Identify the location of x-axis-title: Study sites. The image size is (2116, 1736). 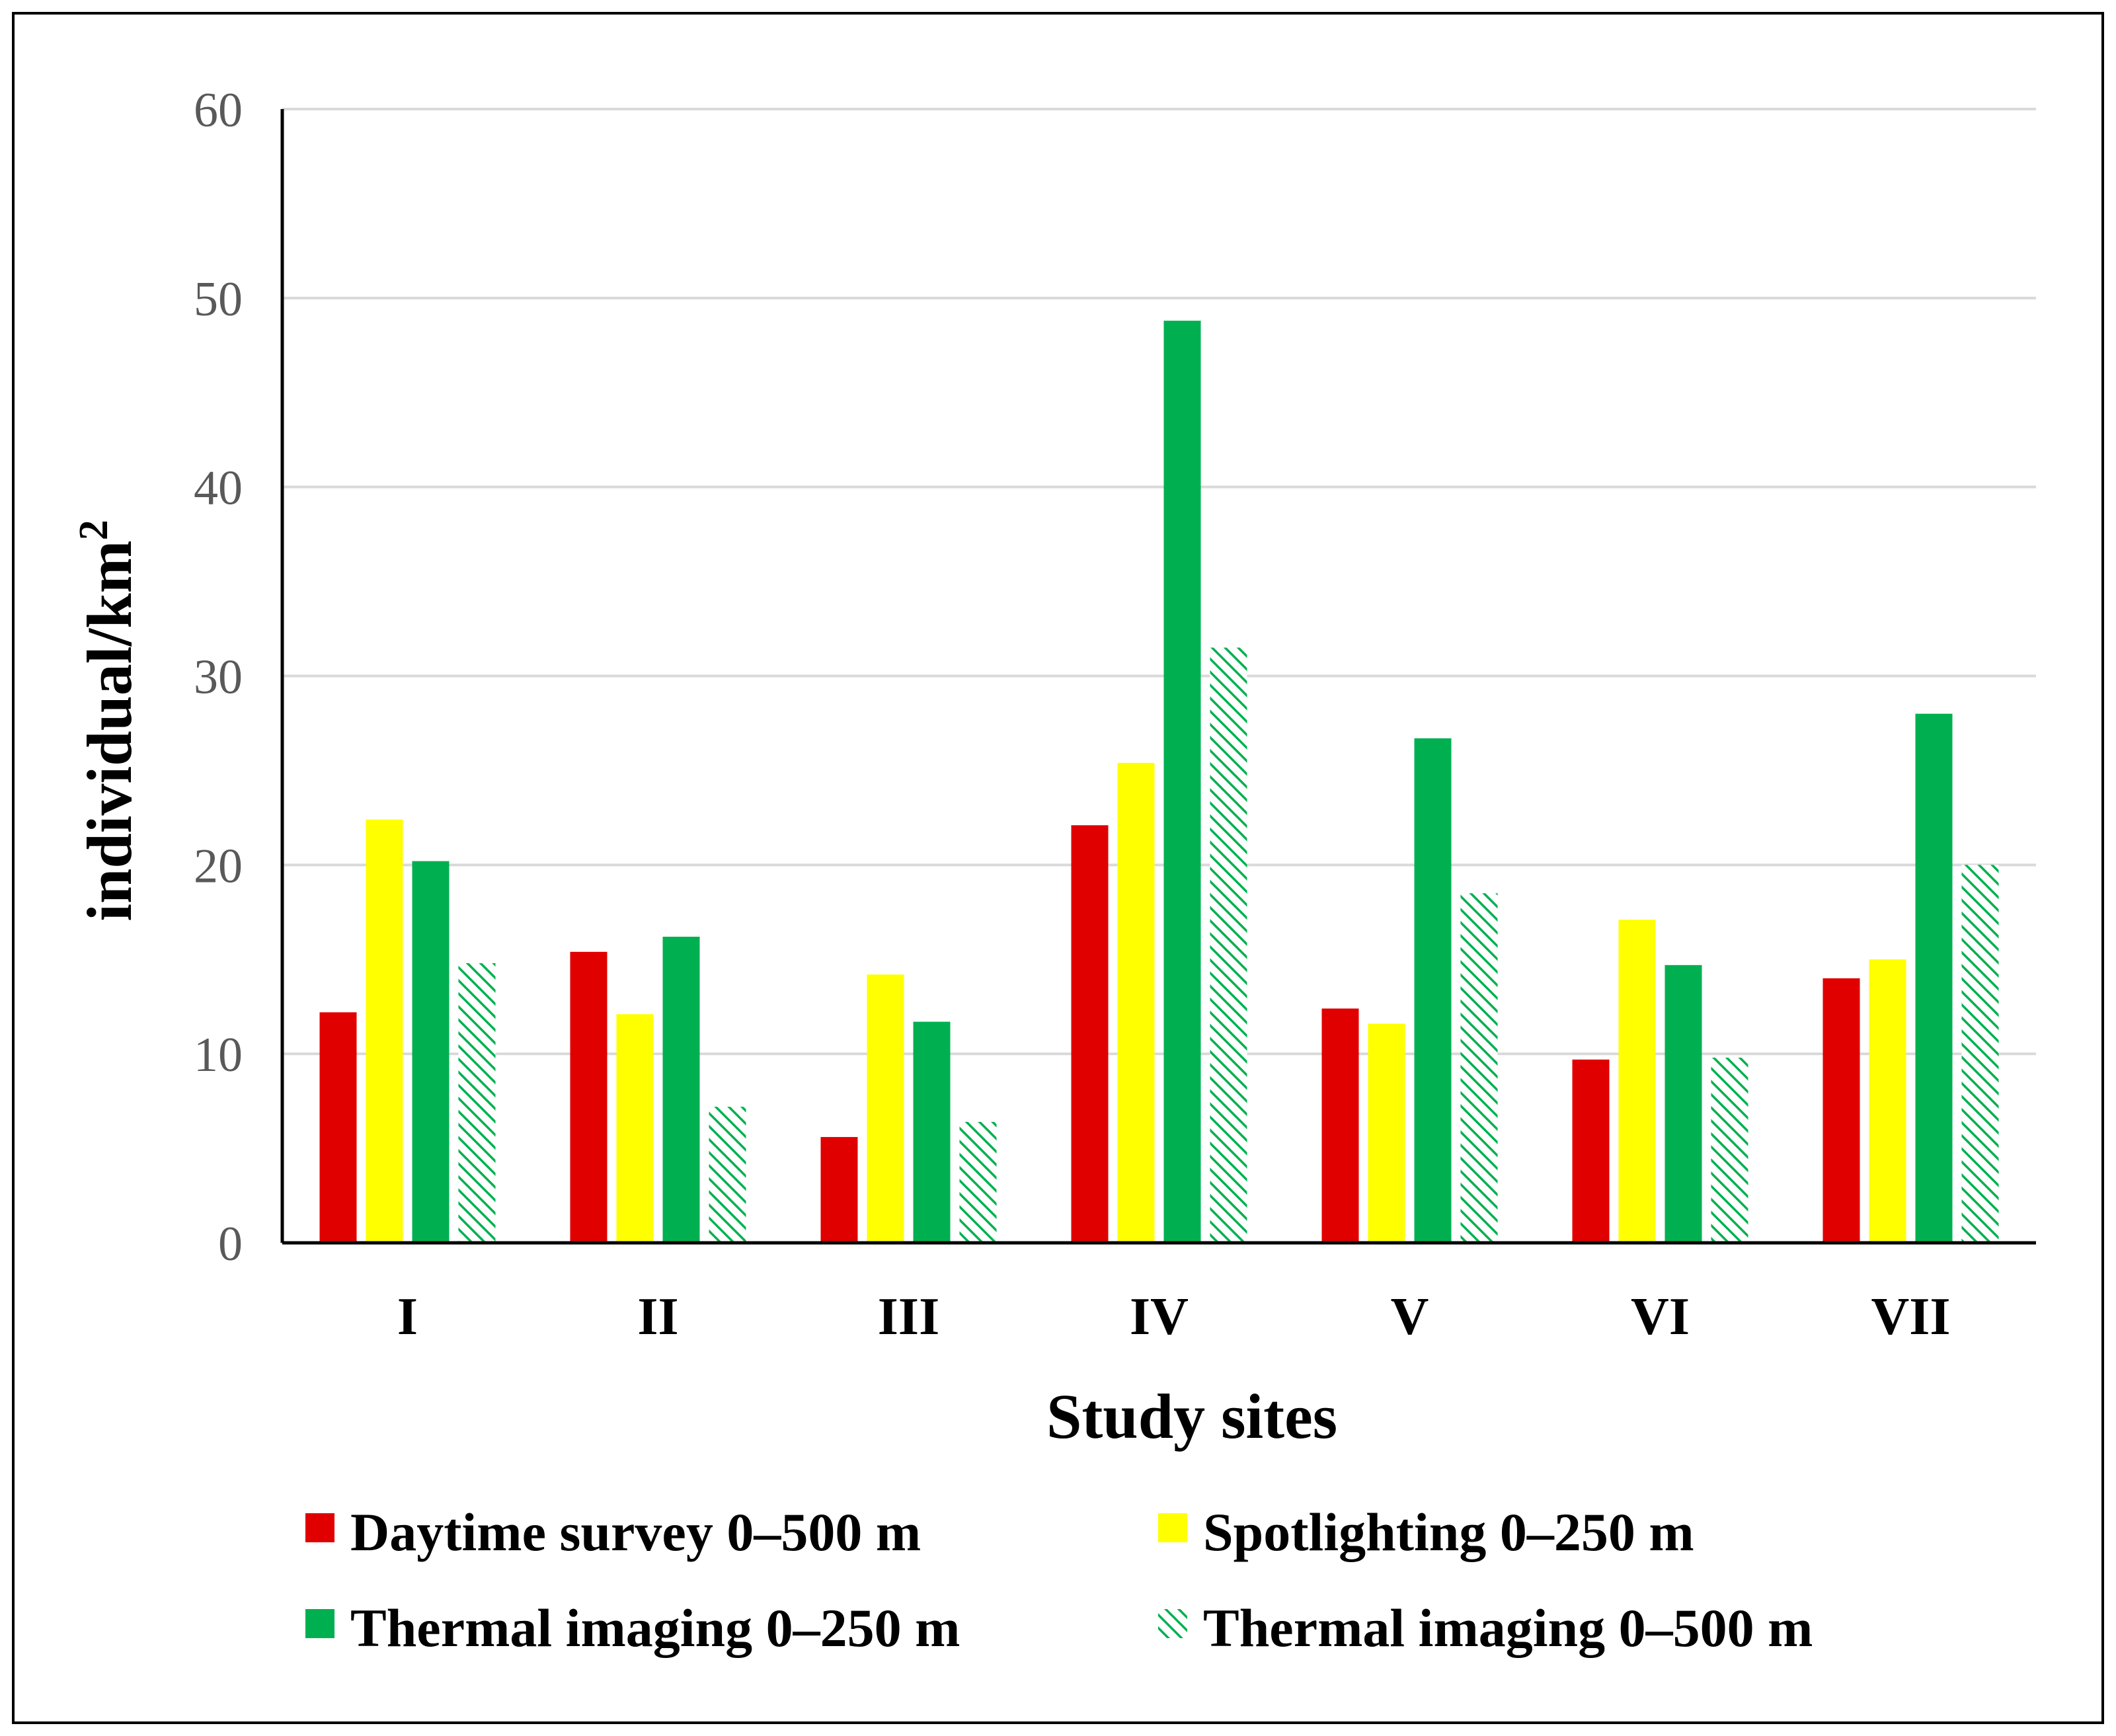
(1192, 1417).